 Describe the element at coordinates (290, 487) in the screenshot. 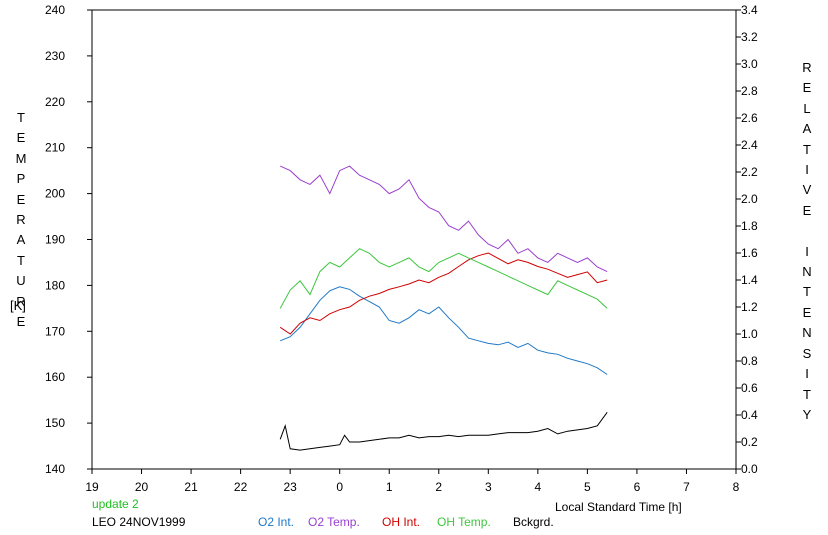

I see `x-tick-label: 23` at that location.